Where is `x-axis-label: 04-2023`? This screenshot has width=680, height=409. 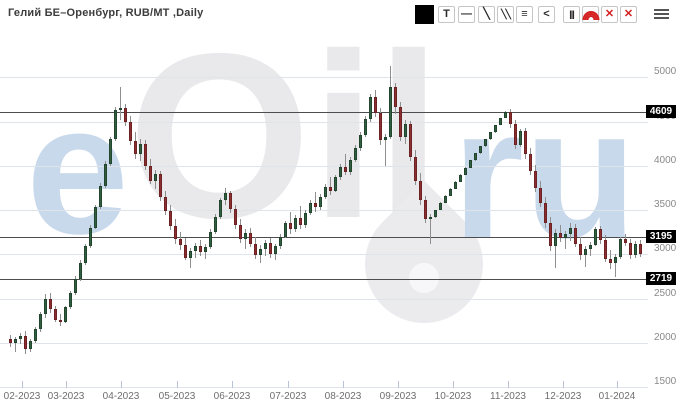 x-axis-label: 04-2023 is located at coordinates (121, 396).